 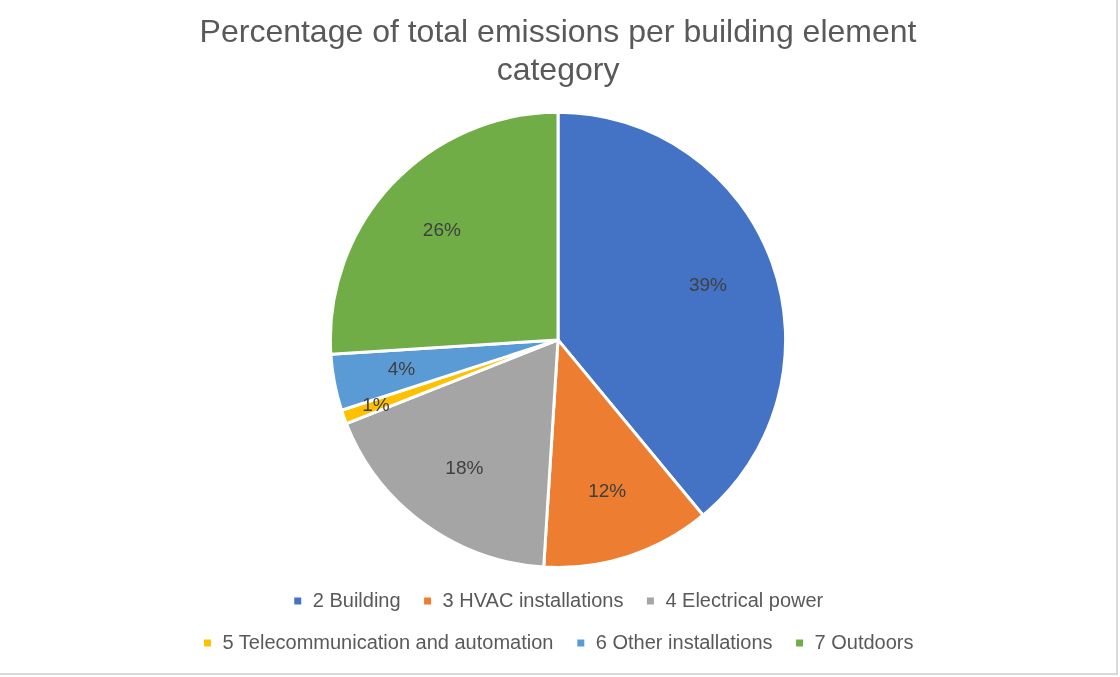 I want to click on legend-label: 7 Outdoors, so click(x=864, y=641).